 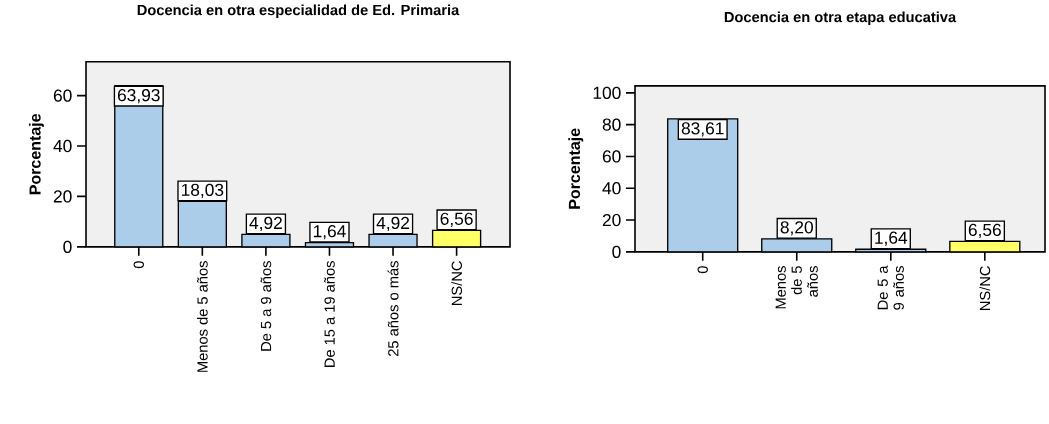 I want to click on x-tick-label: 25 años o más, so click(x=393, y=309).